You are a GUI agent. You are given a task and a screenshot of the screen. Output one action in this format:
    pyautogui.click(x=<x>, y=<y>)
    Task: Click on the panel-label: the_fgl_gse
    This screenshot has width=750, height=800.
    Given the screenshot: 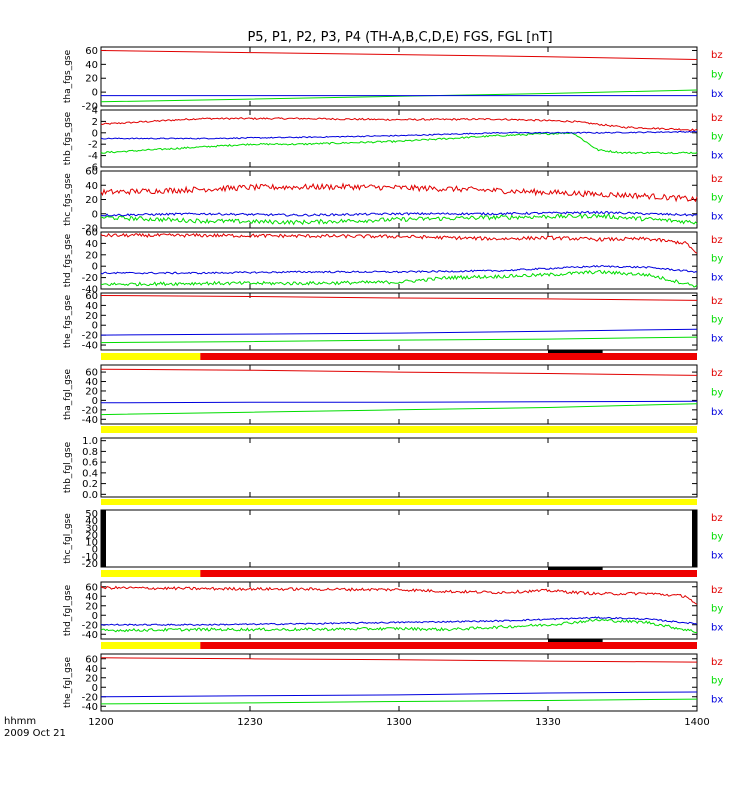 What is the action you would take?
    pyautogui.click(x=68, y=682)
    